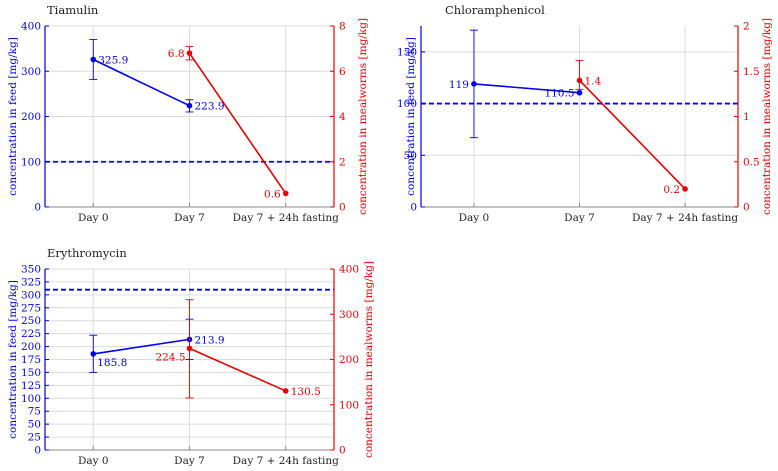 The width and height of the screenshot is (778, 471). Describe the element at coordinates (495, 10) in the screenshot. I see `chart-title: Chloramphenicol` at that location.